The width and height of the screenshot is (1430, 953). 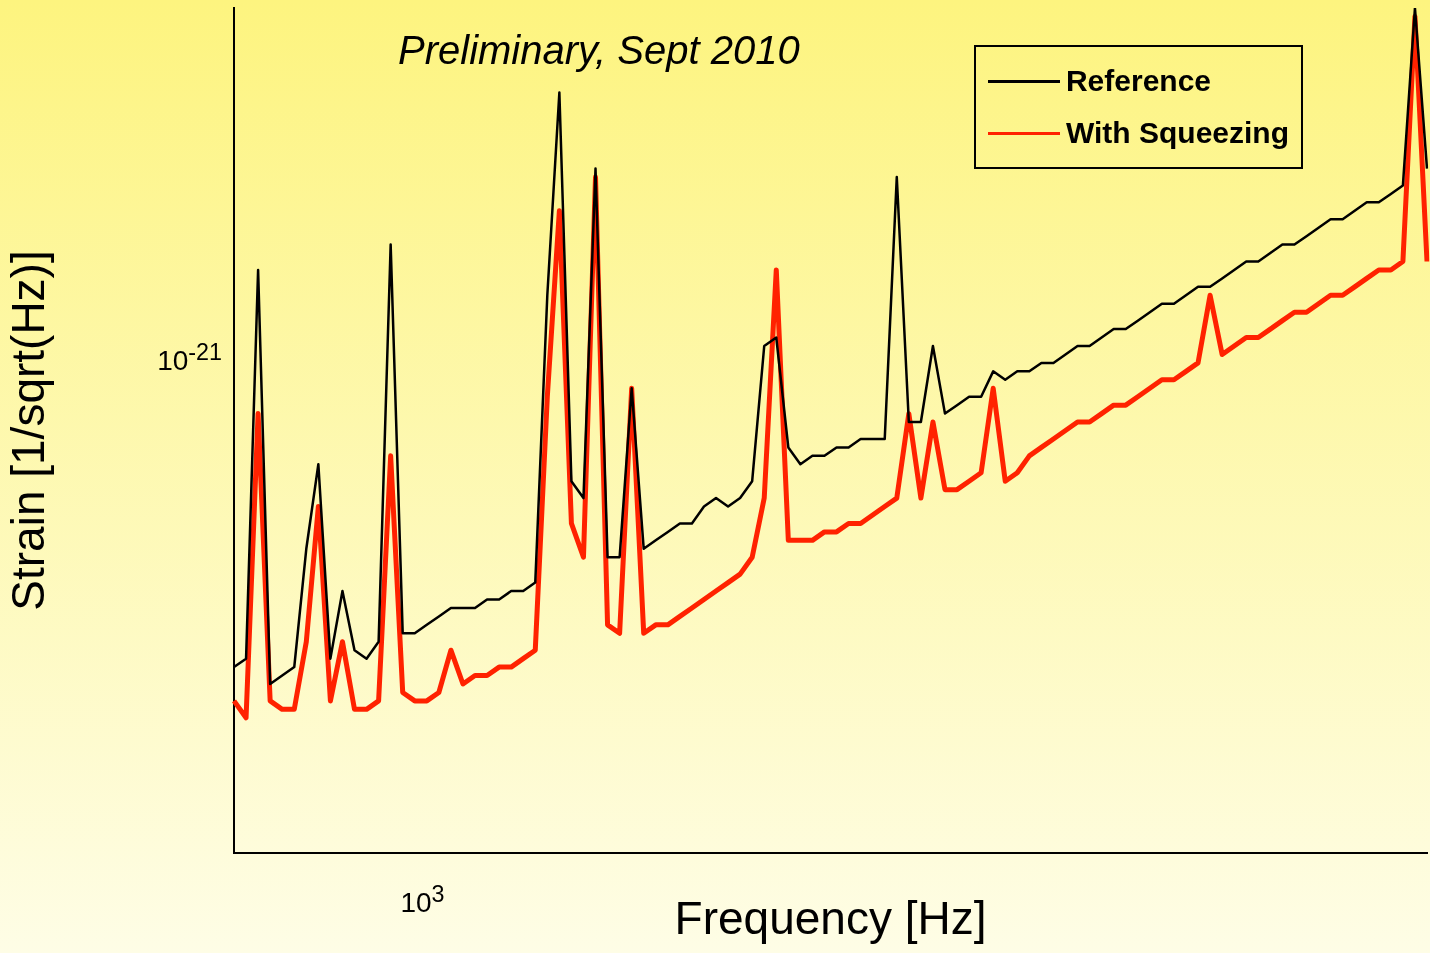 What do you see at coordinates (189, 357) in the screenshot?
I see `text: 10$^{-21}$` at bounding box center [189, 357].